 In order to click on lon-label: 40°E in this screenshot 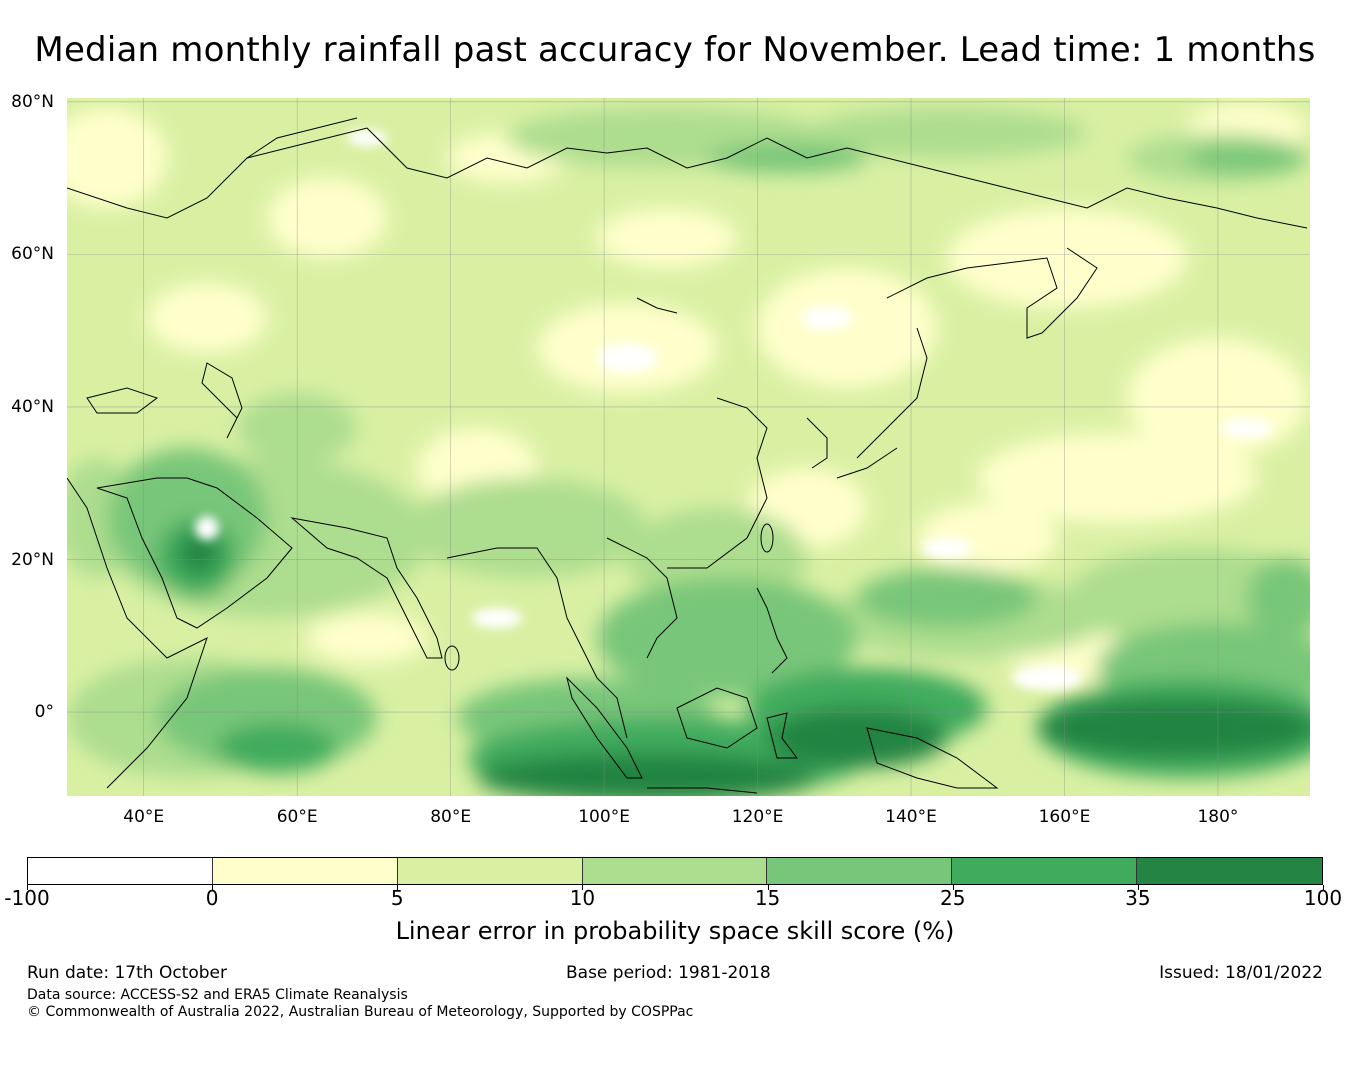, I will do `click(144, 817)`.